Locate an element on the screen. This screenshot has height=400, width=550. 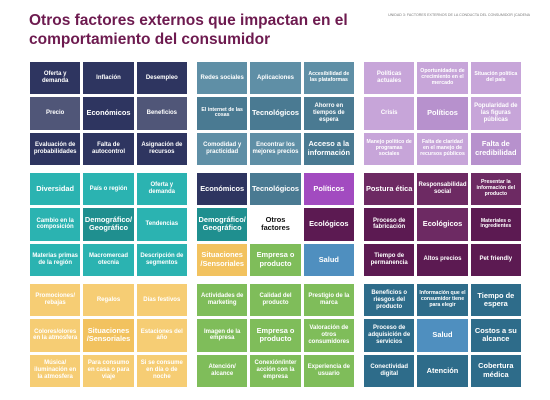
category-link-economicos: Económicos is located at coordinates (222, 189).